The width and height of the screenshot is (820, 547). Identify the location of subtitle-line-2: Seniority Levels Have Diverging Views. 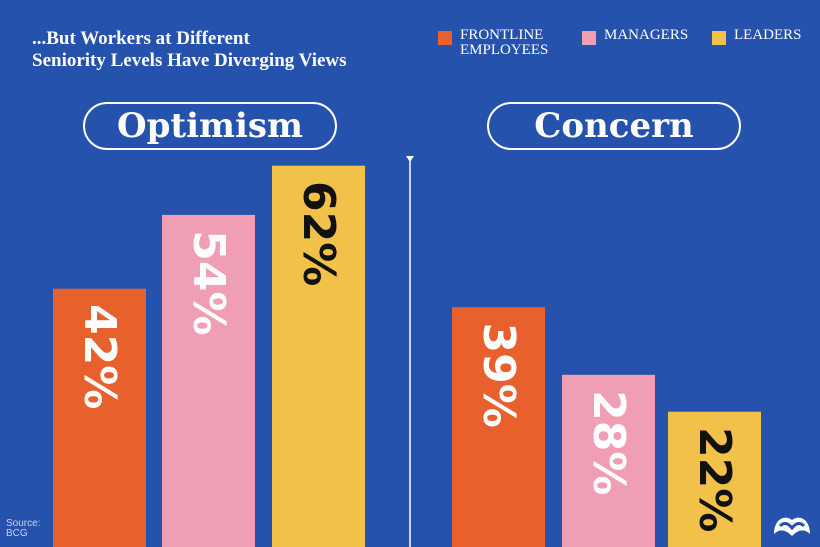
(189, 60).